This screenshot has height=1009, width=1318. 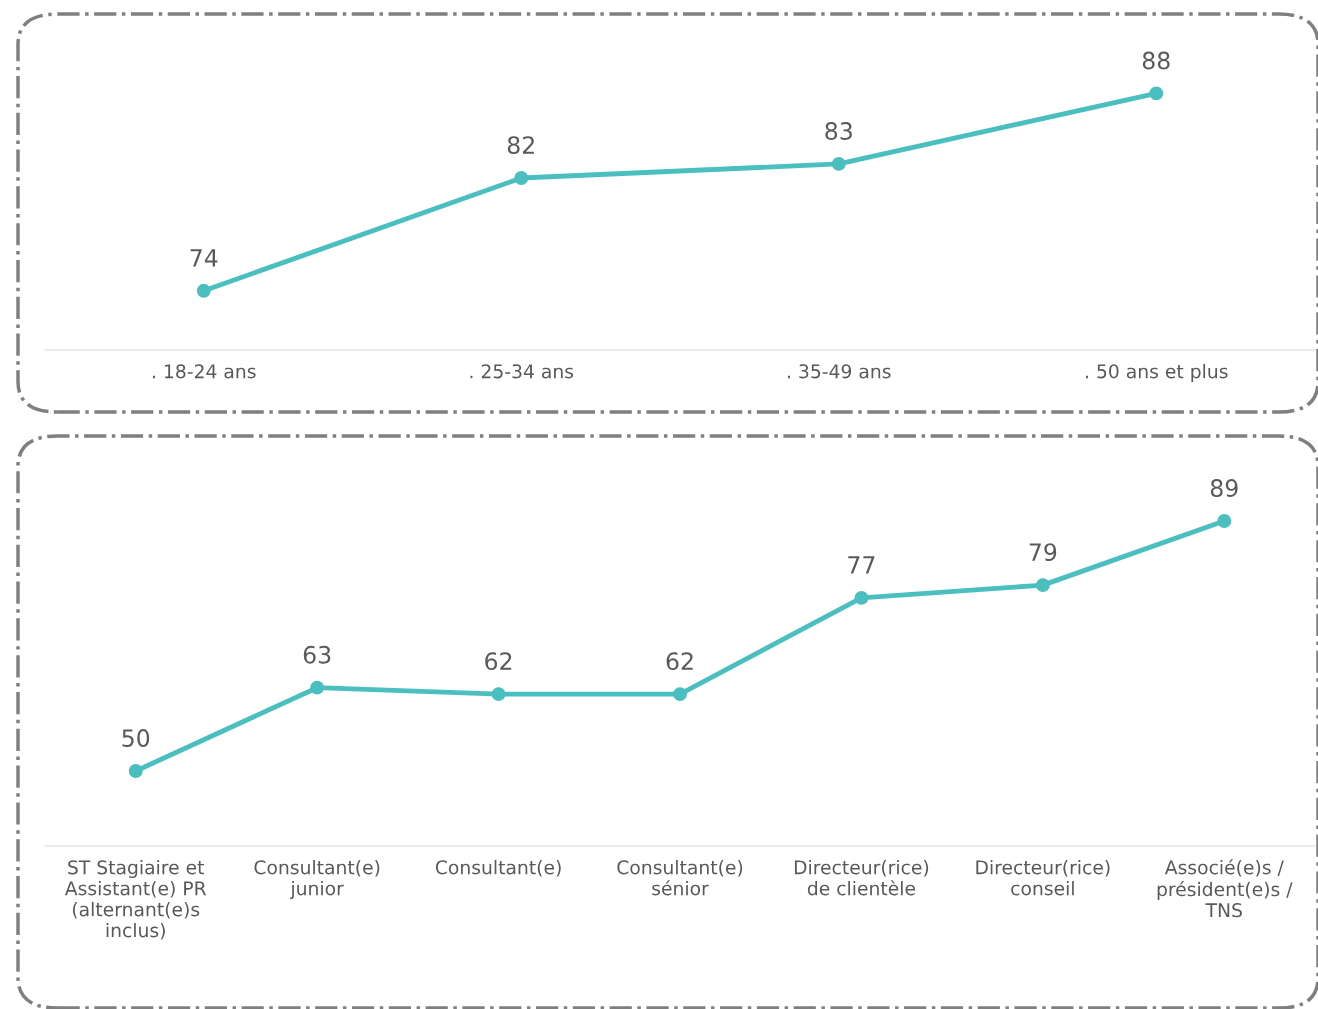 I want to click on x-tick-label: Consultant(e) sénior, so click(x=680, y=877).